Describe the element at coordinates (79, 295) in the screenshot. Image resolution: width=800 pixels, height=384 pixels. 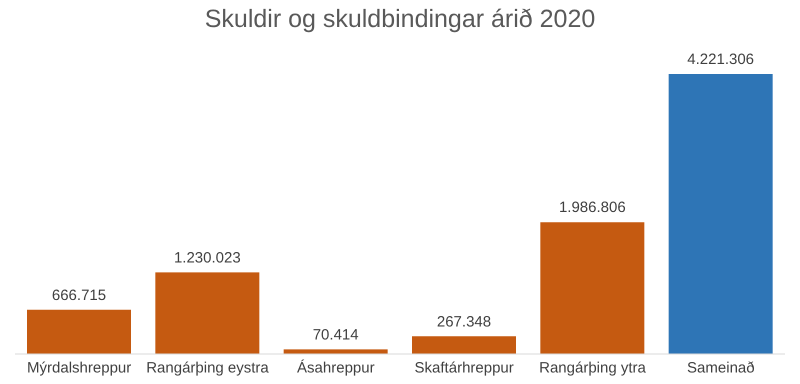
I see `data-label: 666.715` at that location.